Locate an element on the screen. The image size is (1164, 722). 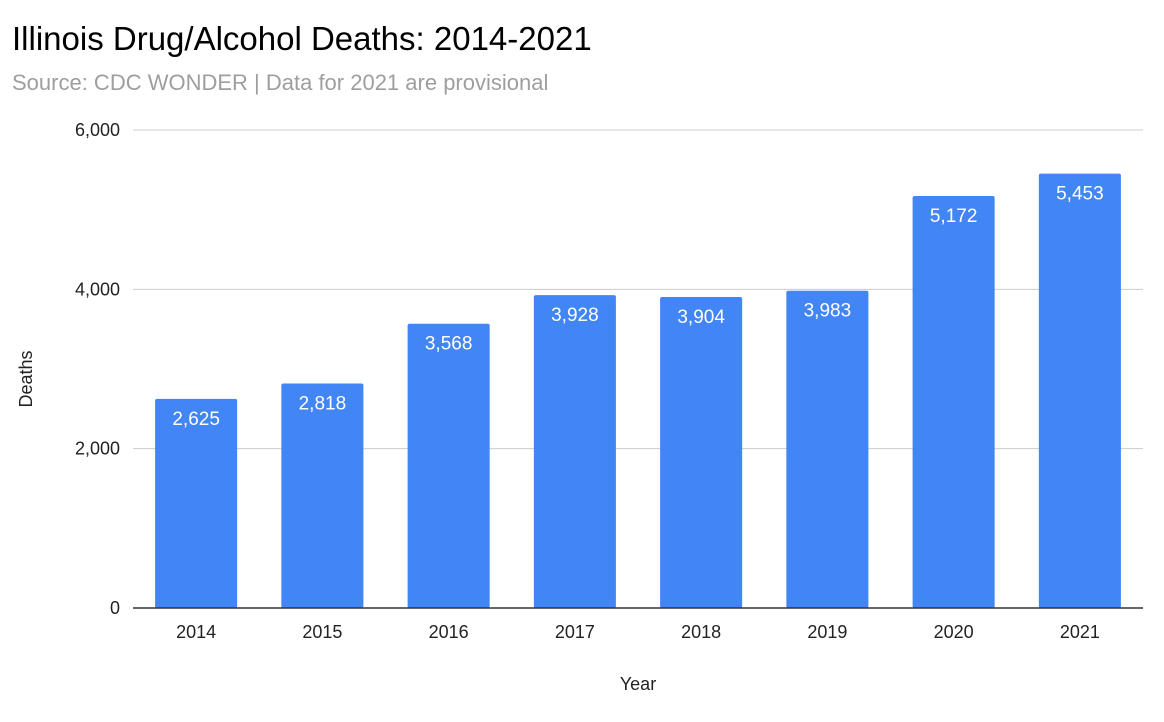
y-tick-label: 2,000 is located at coordinates (97, 449).